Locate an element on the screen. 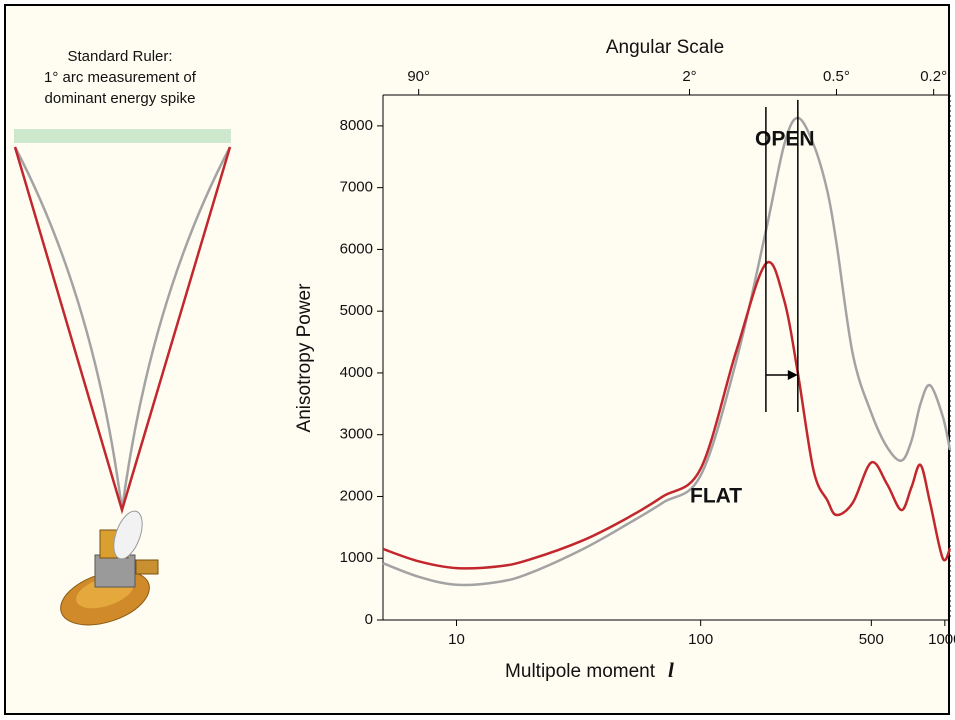  shift-arrowhead is located at coordinates (792, 375).